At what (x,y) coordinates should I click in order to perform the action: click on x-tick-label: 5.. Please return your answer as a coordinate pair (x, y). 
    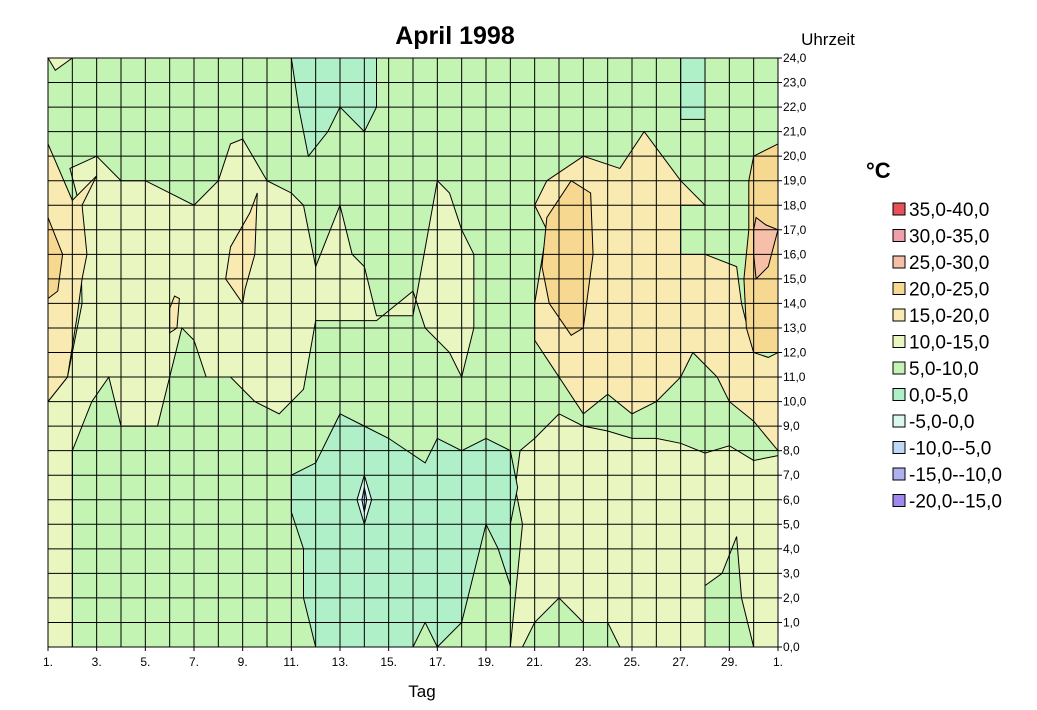
    Looking at the image, I should click on (145, 662).